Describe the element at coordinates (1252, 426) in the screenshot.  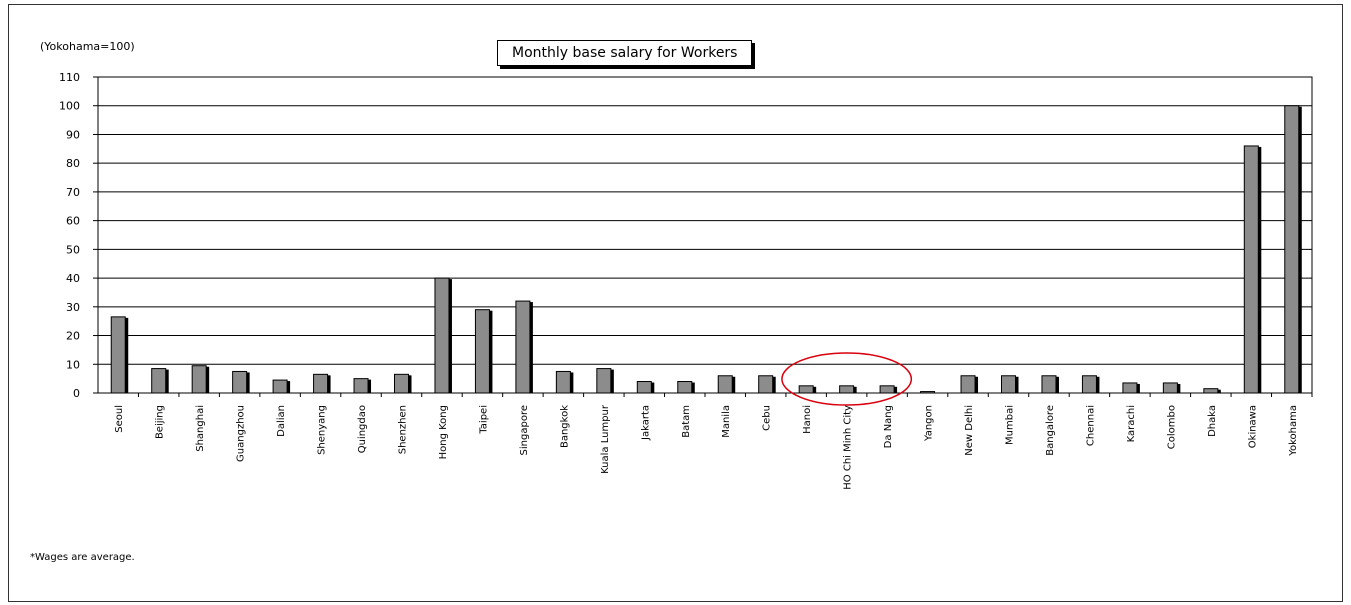
I see `category-label: Okinawa` at that location.